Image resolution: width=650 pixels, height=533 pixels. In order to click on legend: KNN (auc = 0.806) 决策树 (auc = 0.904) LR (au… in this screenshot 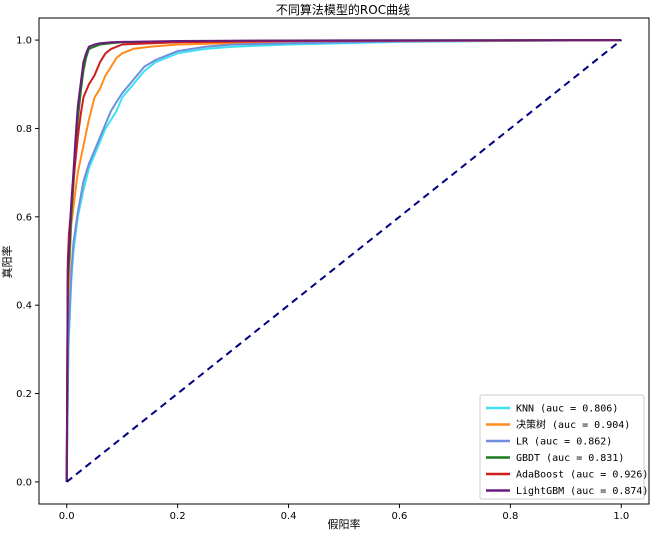, I will do `click(563, 447)`.